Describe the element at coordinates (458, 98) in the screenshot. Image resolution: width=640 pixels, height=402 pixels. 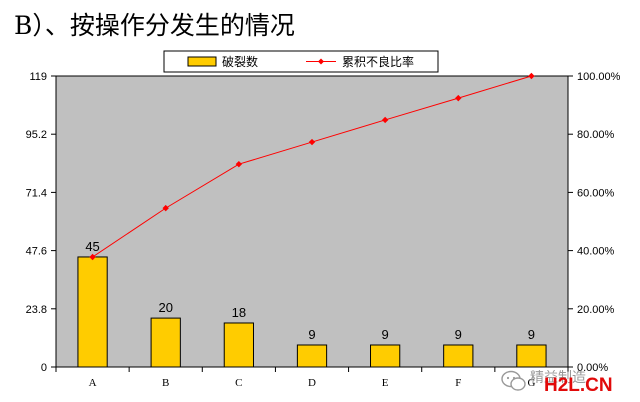
I see `line-point-F` at that location.